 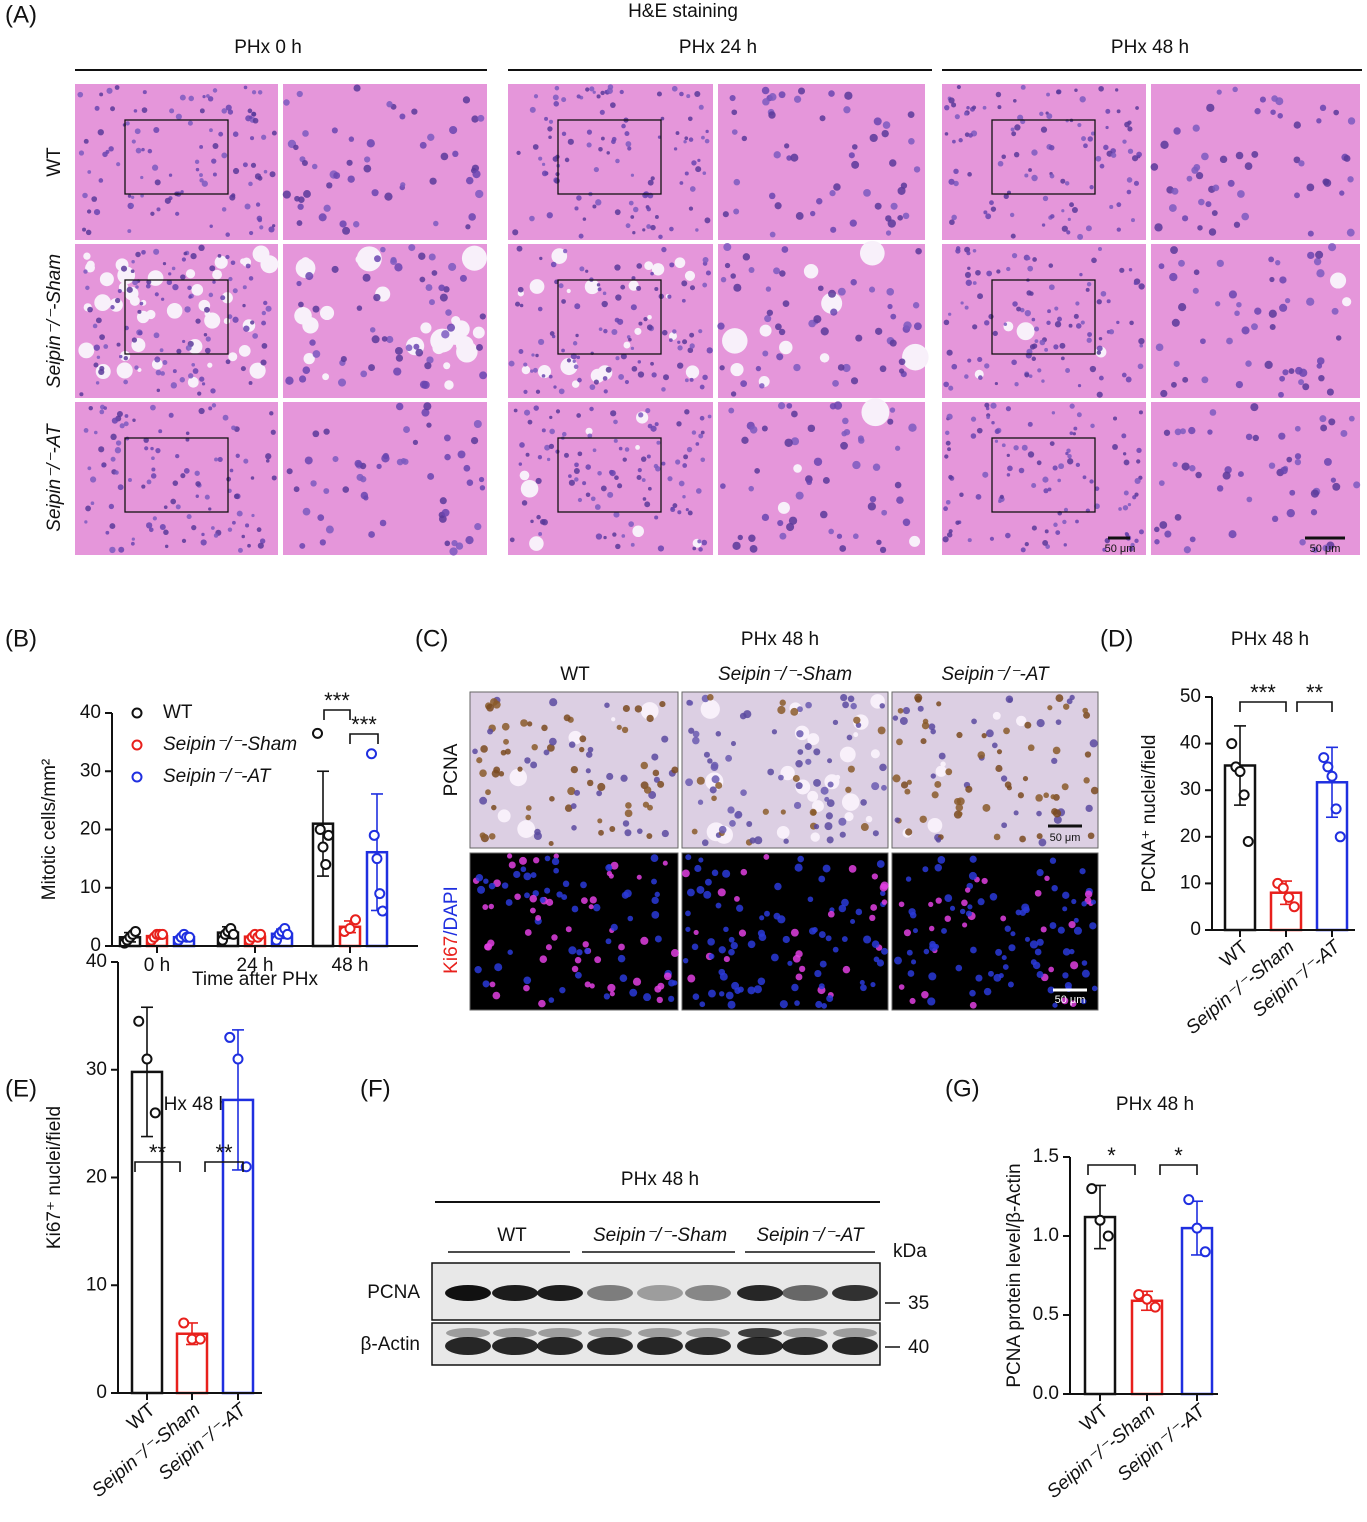 What do you see at coordinates (364, 738) in the screenshot?
I see `significance-bracket` at bounding box center [364, 738].